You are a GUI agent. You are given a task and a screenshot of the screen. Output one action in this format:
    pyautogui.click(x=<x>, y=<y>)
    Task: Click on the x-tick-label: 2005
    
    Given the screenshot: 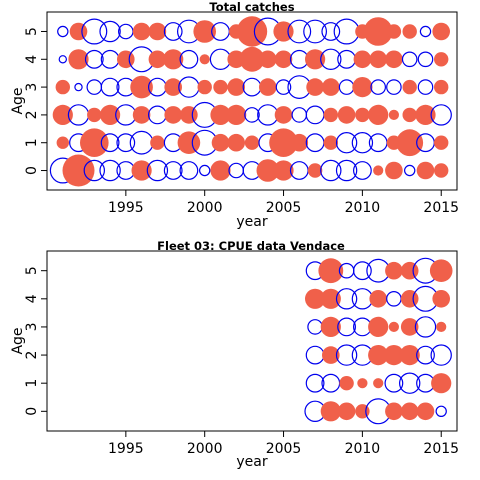 What is the action you would take?
    pyautogui.click(x=284, y=208)
    